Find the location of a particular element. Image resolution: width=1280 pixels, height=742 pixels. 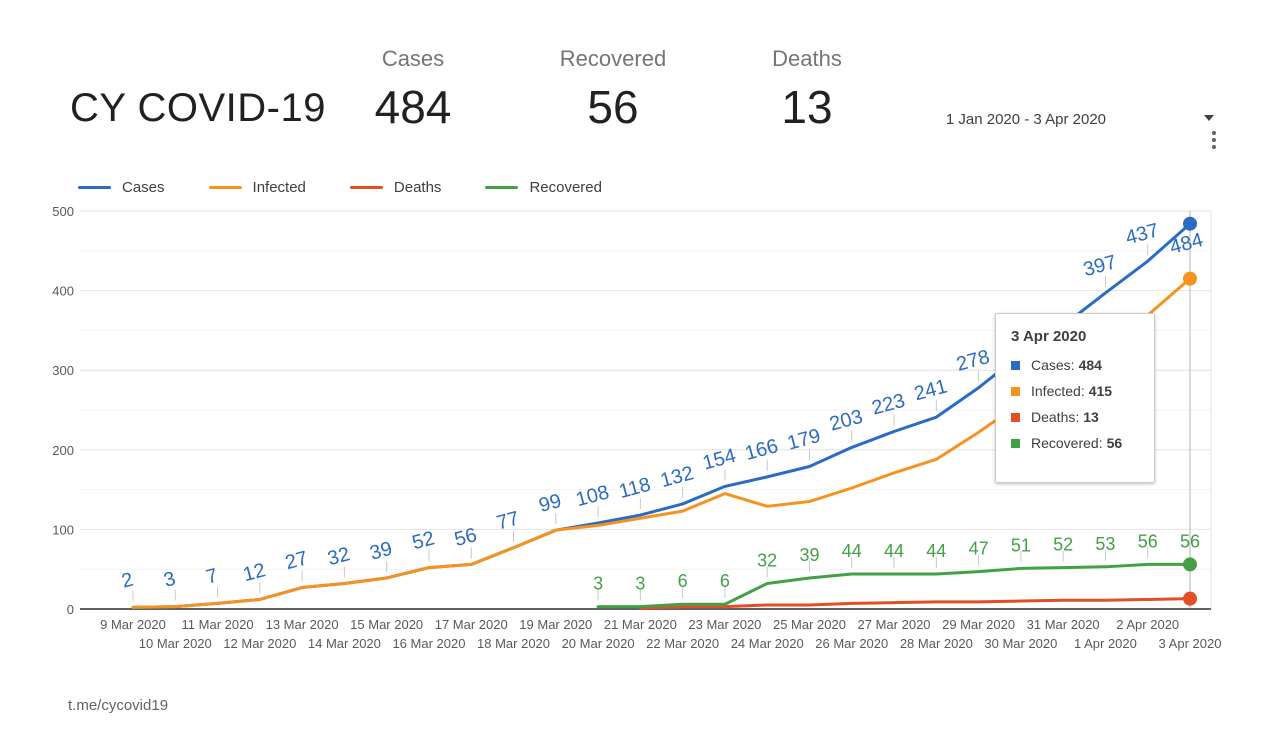

footer-link: t.me/cycovid19 is located at coordinates (118, 705).